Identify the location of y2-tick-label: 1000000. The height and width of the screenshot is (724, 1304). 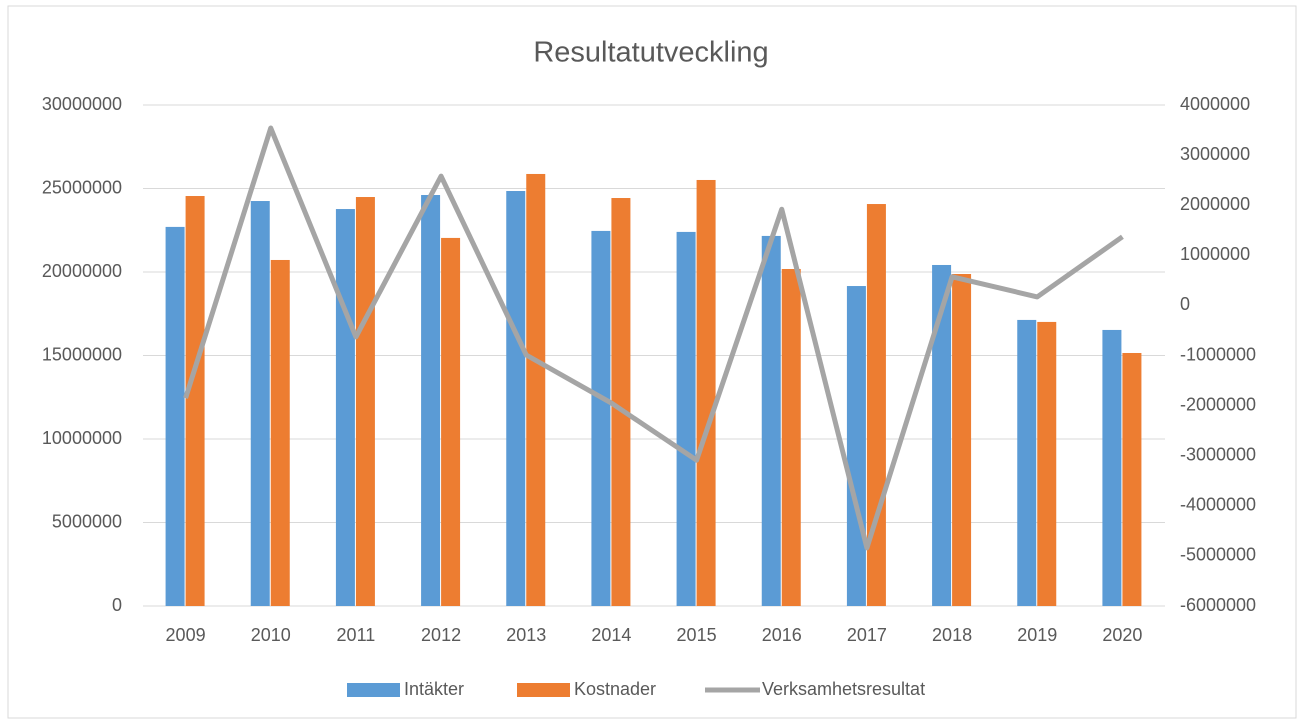
(1215, 254).